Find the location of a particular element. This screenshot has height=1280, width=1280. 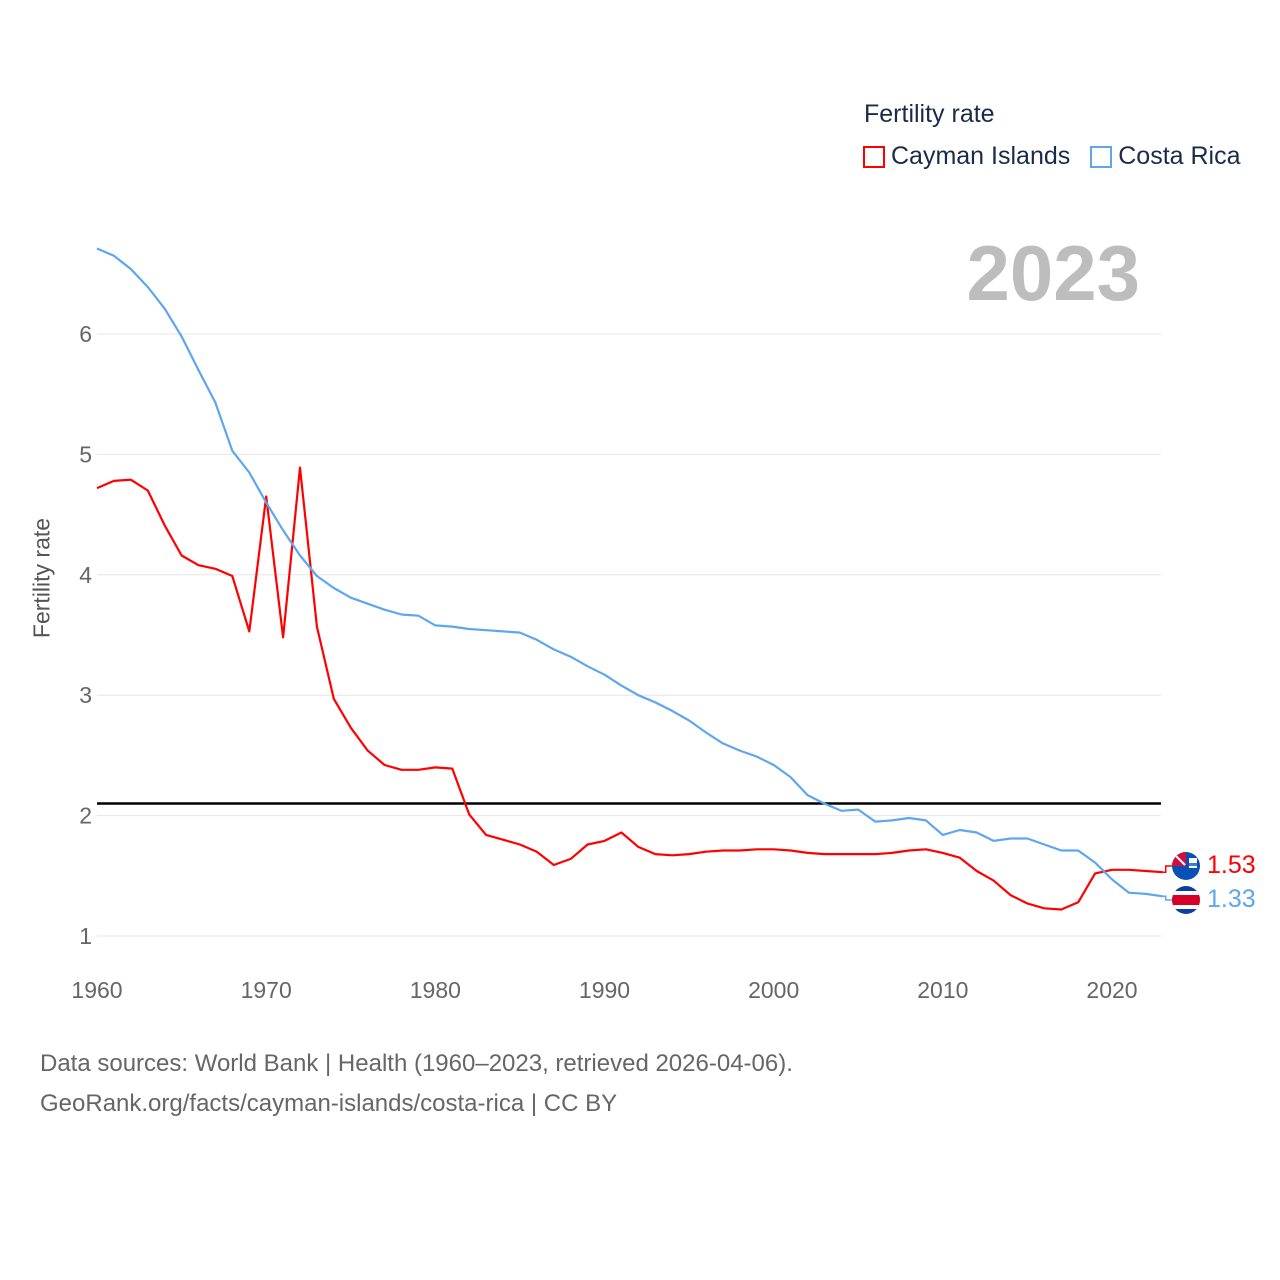

y-tick-label: 6 is located at coordinates (85, 334).